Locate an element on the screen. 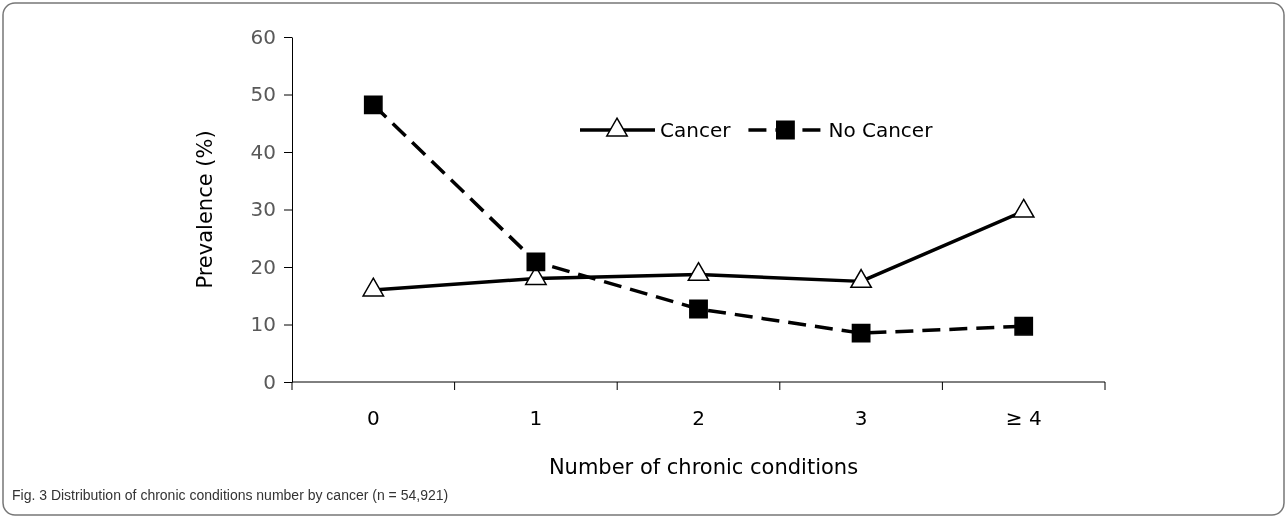 Image resolution: width=1287 pixels, height=518 pixels. x-tick-label: 1 is located at coordinates (536, 418).